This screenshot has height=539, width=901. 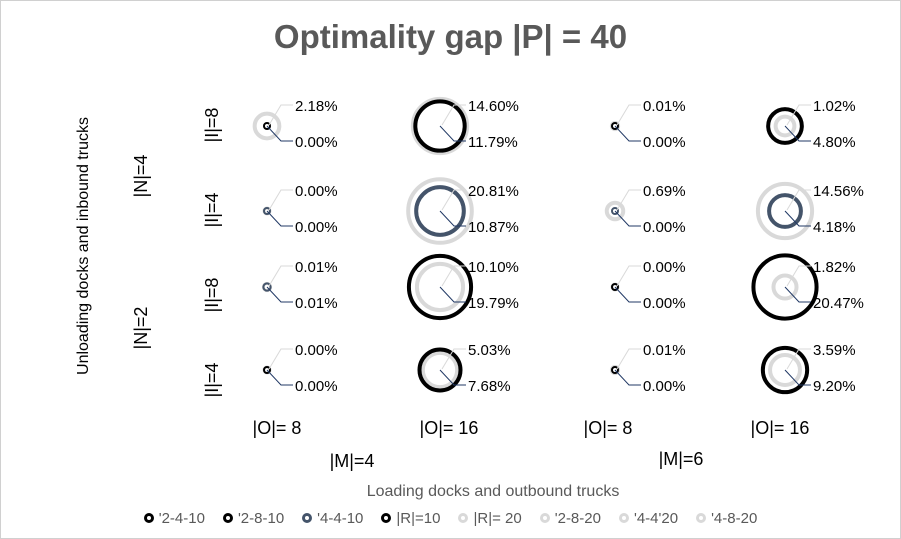 What do you see at coordinates (212, 380) in the screenshot?
I see `i-row-label-3: |I|=4` at bounding box center [212, 380].